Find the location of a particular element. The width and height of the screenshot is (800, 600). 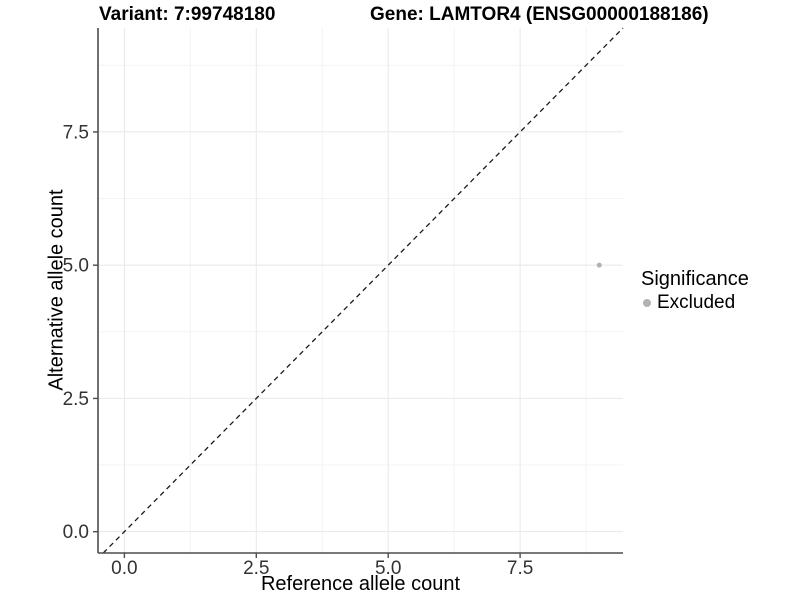

legend-title: Significance is located at coordinates (695, 279).